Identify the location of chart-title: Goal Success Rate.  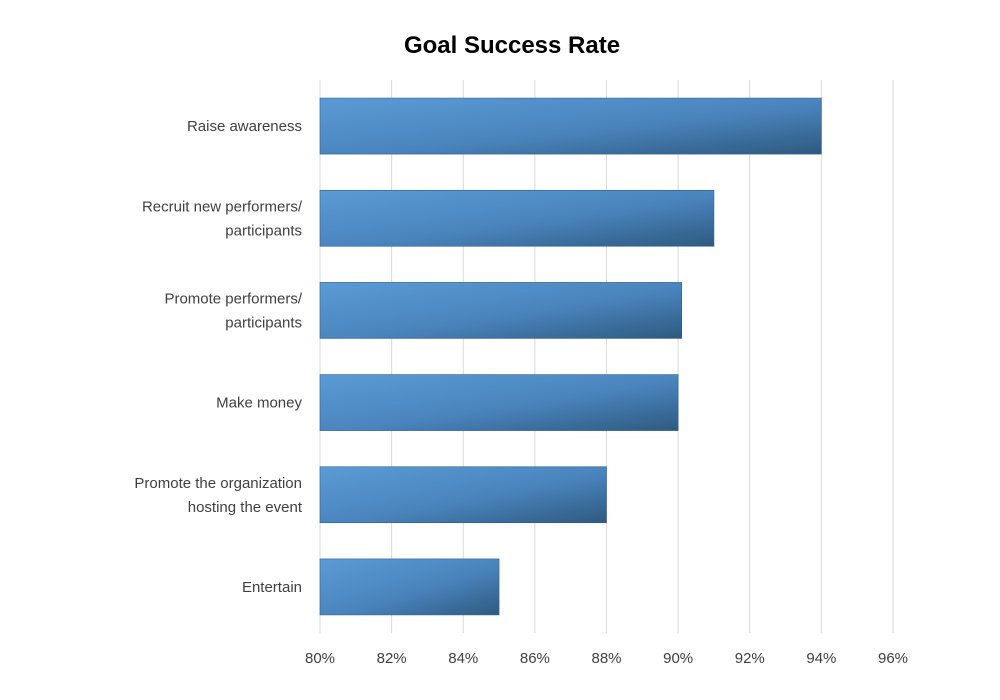
(512, 45).